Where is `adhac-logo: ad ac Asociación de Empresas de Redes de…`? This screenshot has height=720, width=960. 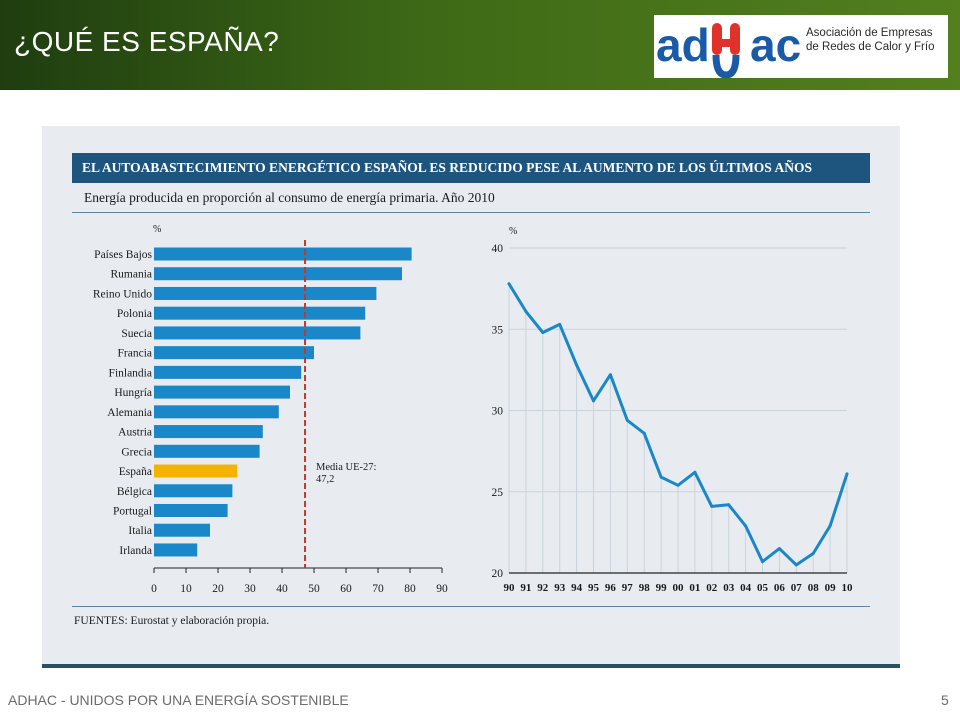
adhac-logo: ad ac Asociación de Empresas de Redes de… is located at coordinates (801, 46).